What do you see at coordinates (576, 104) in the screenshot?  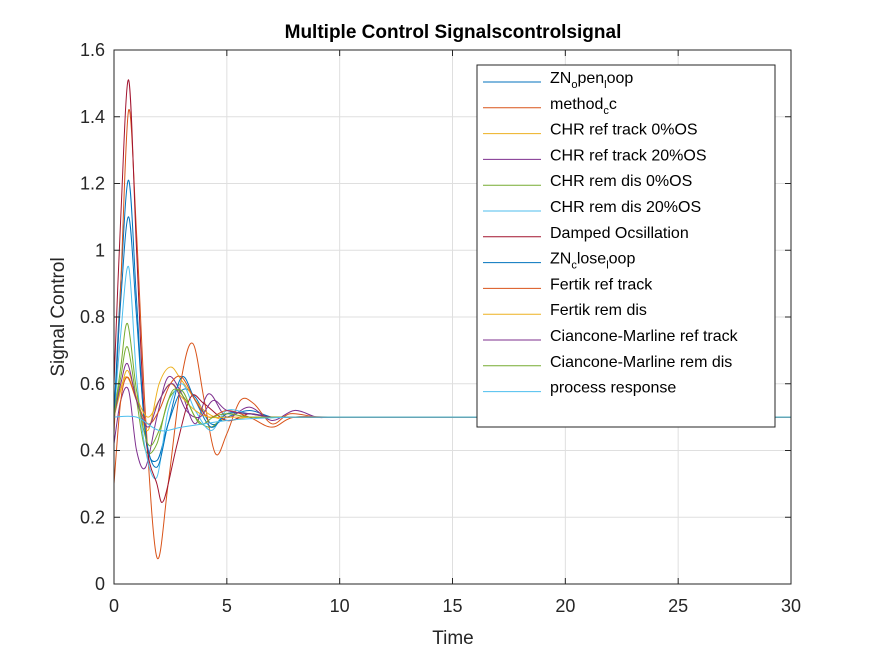 I see `legend-label-part: method` at bounding box center [576, 104].